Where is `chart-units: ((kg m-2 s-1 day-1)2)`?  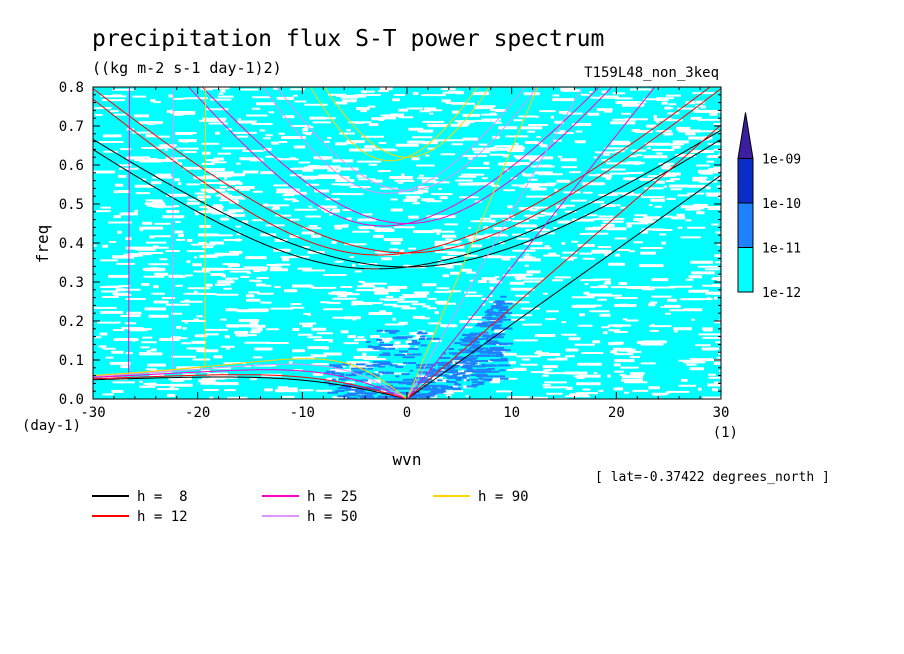 chart-units: ((kg m-2 s-1 day-1)2) is located at coordinates (187, 68).